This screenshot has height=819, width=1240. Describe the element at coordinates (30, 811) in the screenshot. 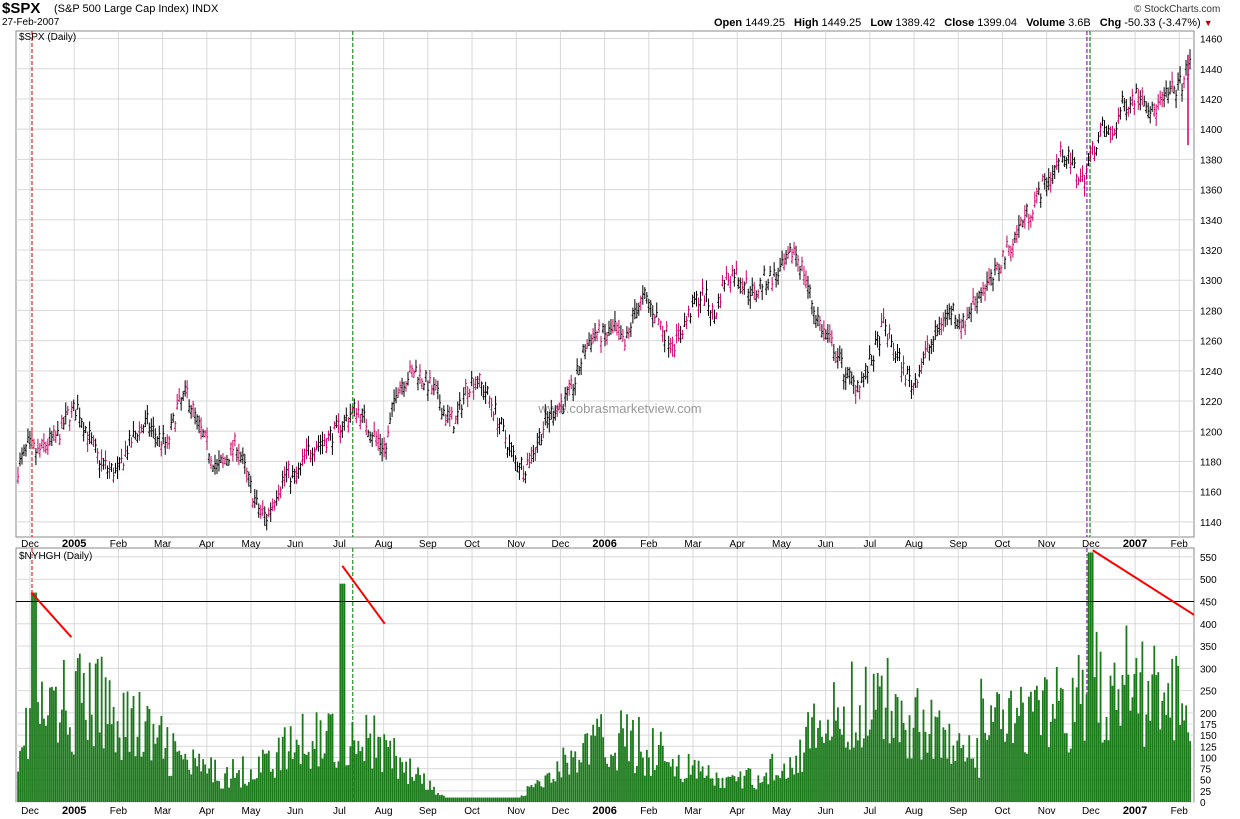

I see `highs-x-tick-label: Dec` at that location.